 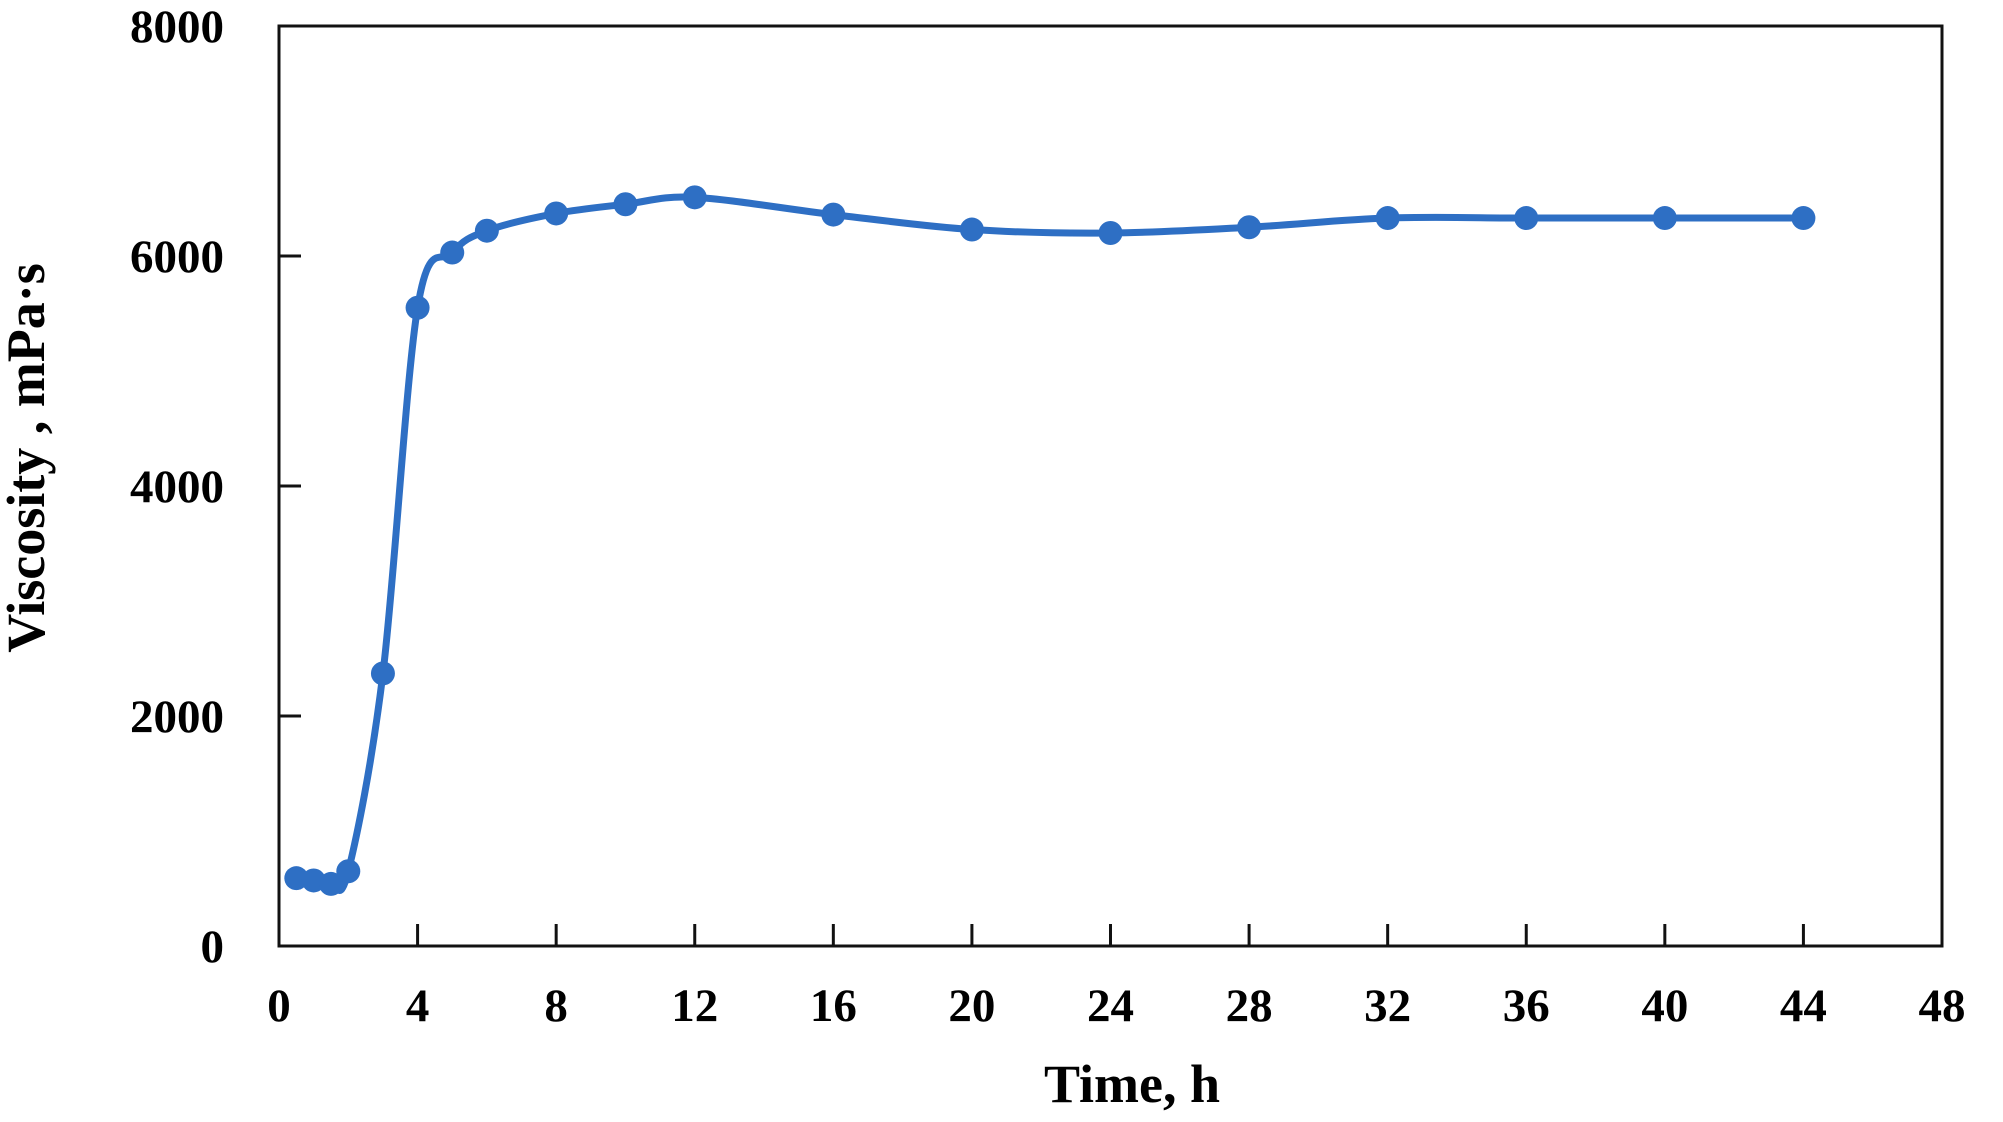 What do you see at coordinates (177, 27) in the screenshot?
I see `y-tick-label: 8000` at bounding box center [177, 27].